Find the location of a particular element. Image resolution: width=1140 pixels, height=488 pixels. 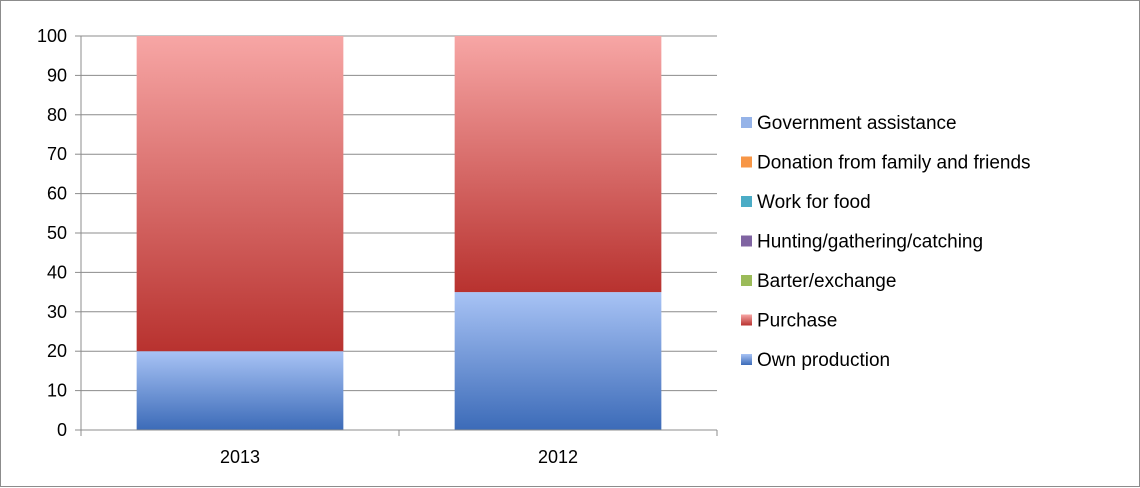

x-tick-label: 2013 is located at coordinates (240, 457).